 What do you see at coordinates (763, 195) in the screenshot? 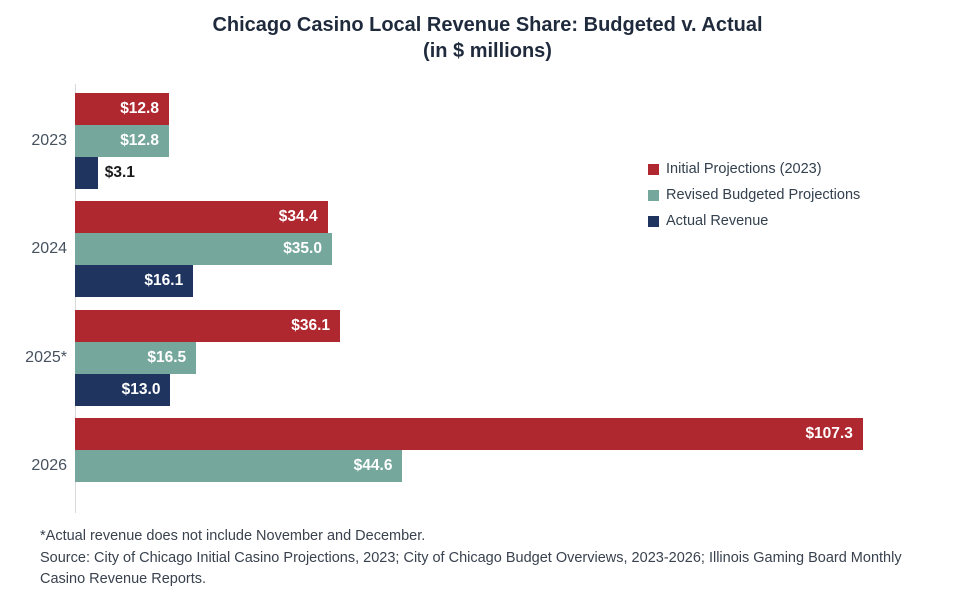
I see `legend-label: Revised Budgeted Projections` at bounding box center [763, 195].